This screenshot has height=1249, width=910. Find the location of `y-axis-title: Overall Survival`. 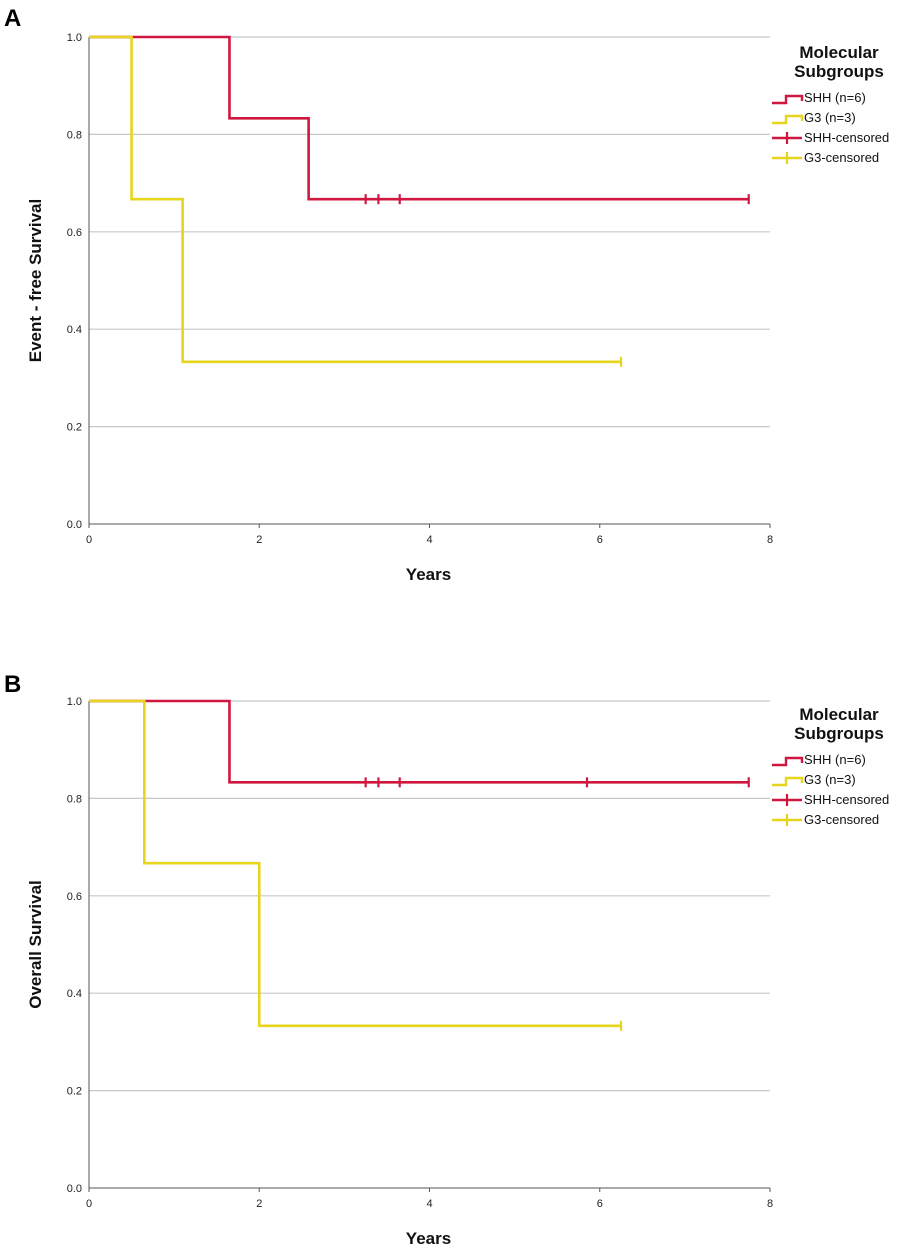

y-axis-title: Overall Survival is located at coordinates (35, 944).